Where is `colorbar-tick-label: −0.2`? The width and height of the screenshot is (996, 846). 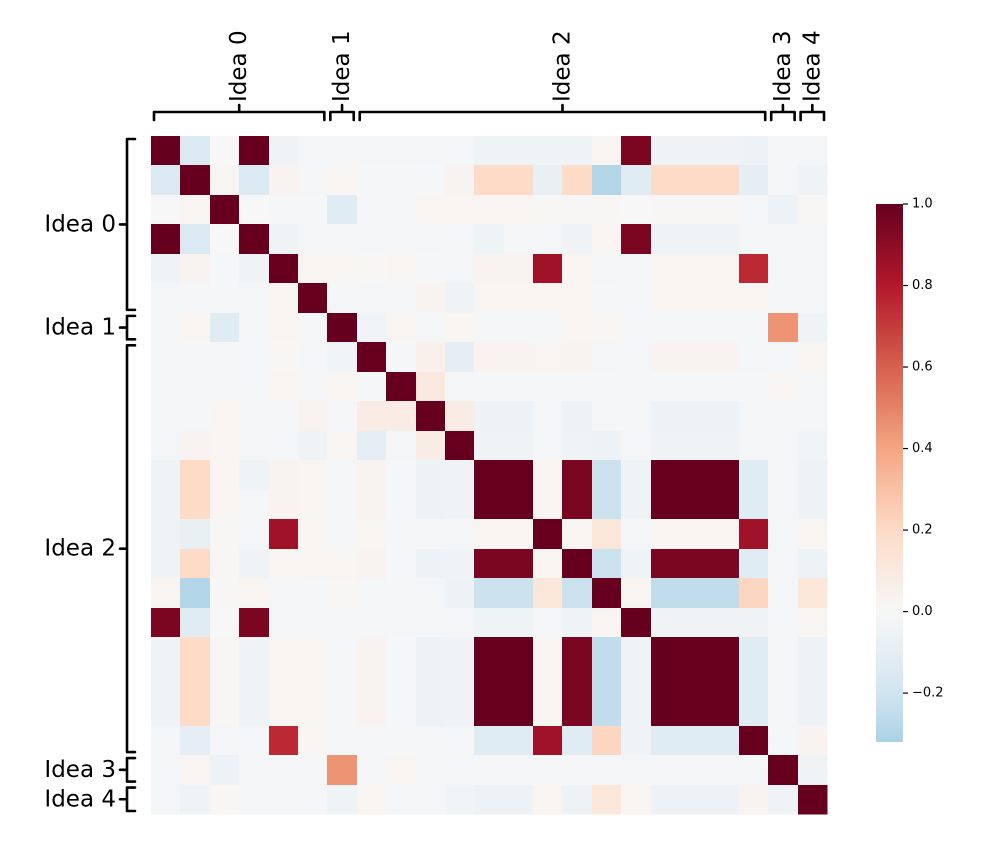 colorbar-tick-label: −0.2 is located at coordinates (928, 693).